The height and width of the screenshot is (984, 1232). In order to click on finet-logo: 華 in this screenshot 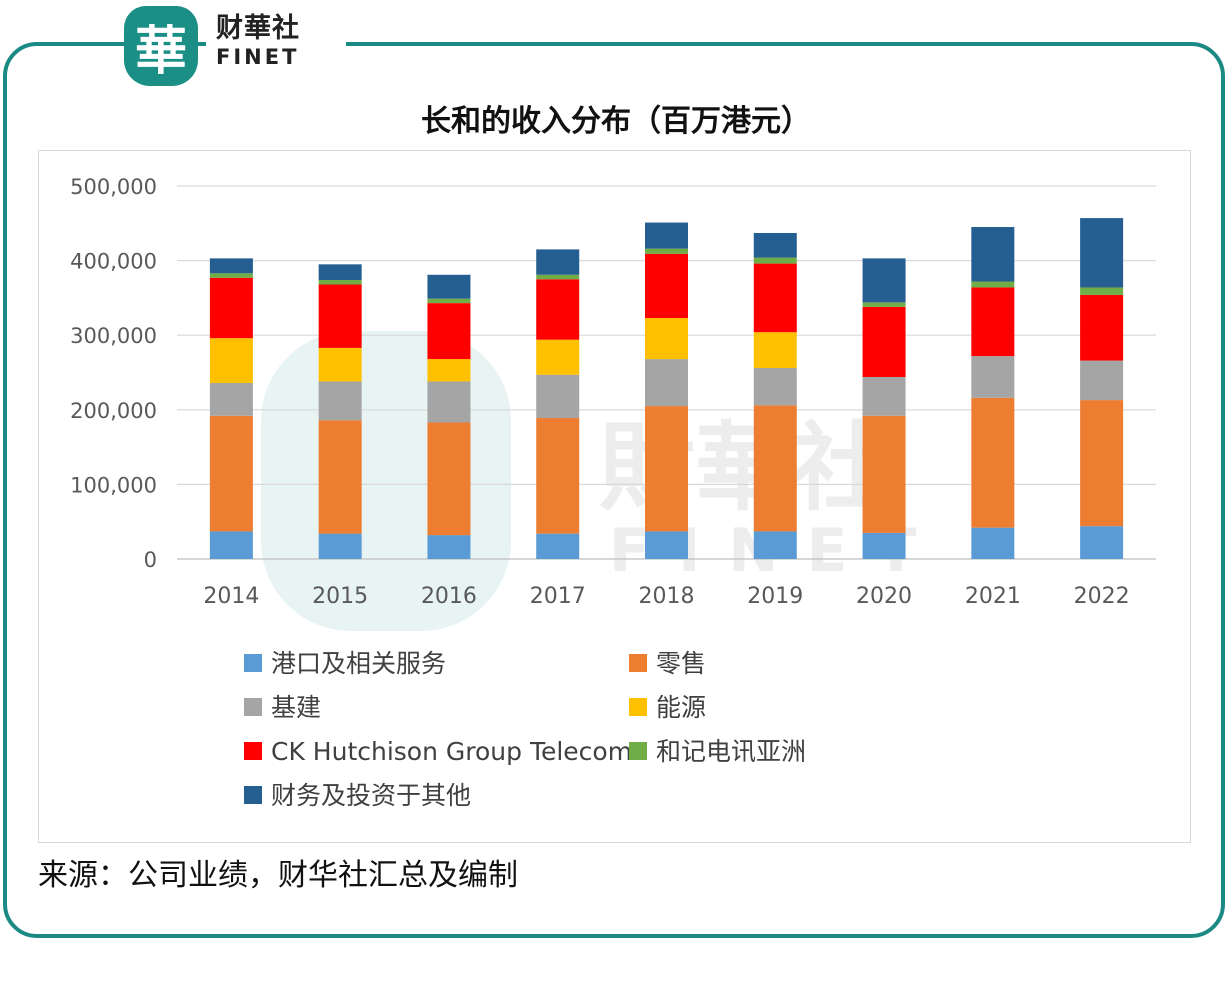, I will do `click(161, 46)`.